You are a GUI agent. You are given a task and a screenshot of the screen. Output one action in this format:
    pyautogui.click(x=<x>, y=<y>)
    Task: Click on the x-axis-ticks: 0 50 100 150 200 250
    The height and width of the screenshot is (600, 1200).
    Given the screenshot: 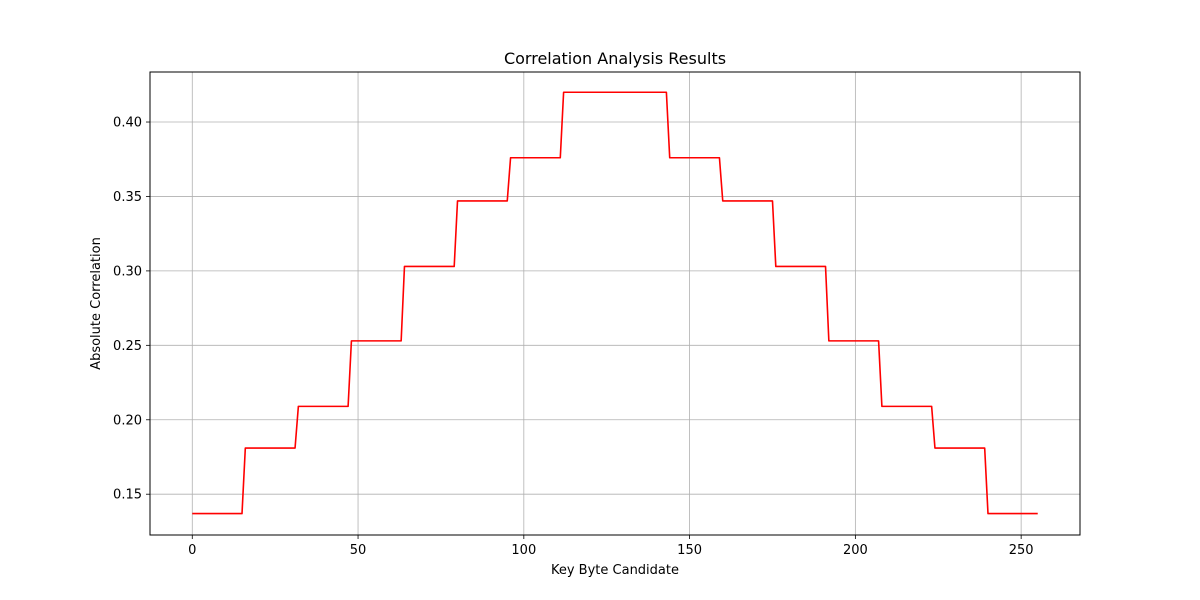 What is the action you would take?
    pyautogui.click(x=611, y=546)
    